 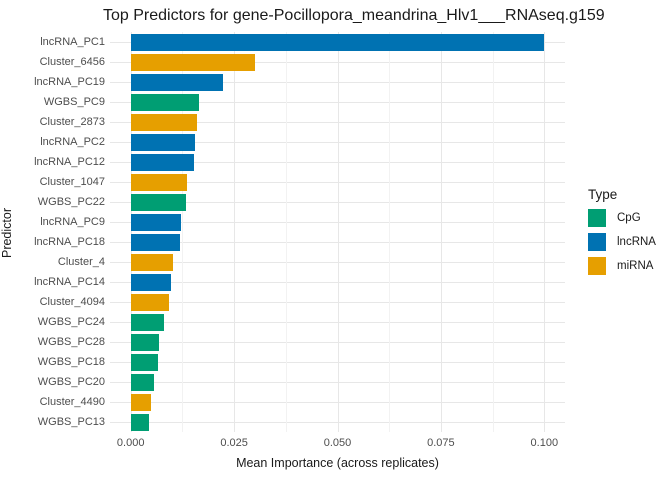 What do you see at coordinates (144, 362) in the screenshot?
I see `bar-WGBS_PC18` at bounding box center [144, 362].